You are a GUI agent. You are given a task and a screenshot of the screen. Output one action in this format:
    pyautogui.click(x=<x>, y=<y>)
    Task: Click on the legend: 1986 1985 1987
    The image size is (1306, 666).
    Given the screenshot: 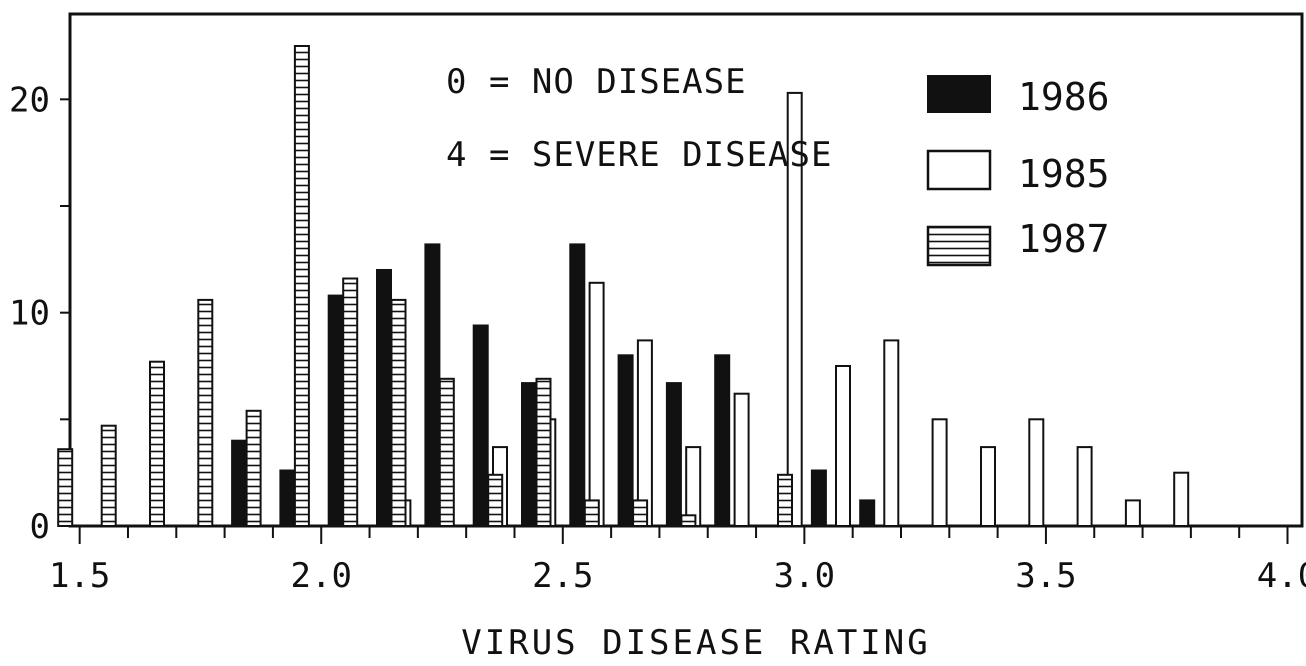 What is the action you would take?
    pyautogui.click(x=1018, y=171)
    